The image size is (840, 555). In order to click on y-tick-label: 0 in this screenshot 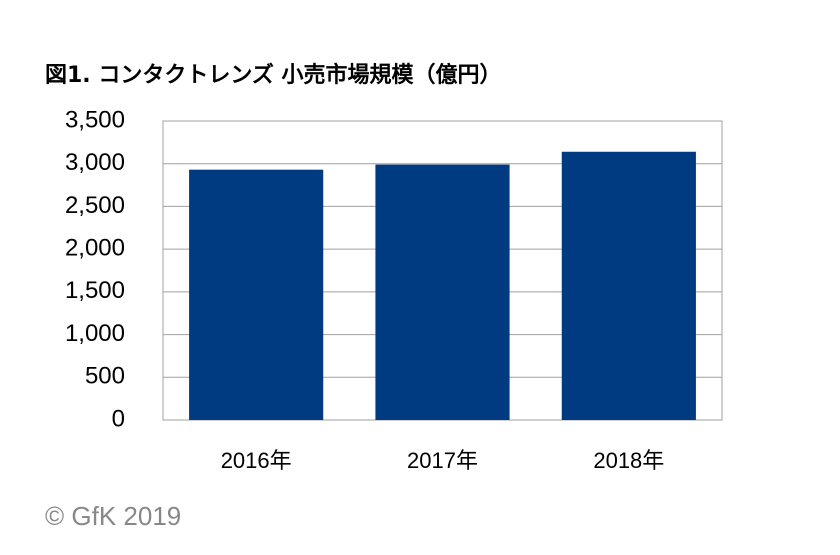, I will do `click(118, 418)`.